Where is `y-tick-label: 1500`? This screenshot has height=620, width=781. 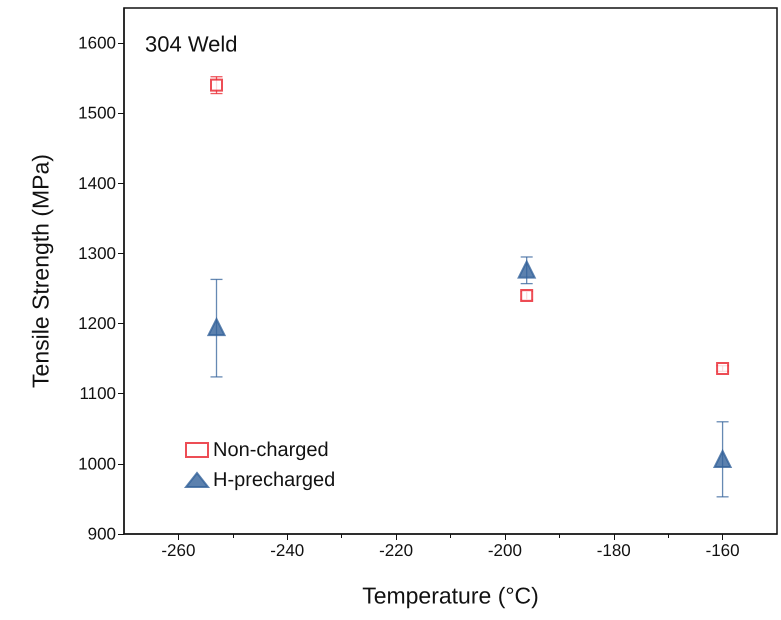 y-tick-label: 1500 is located at coordinates (97, 113).